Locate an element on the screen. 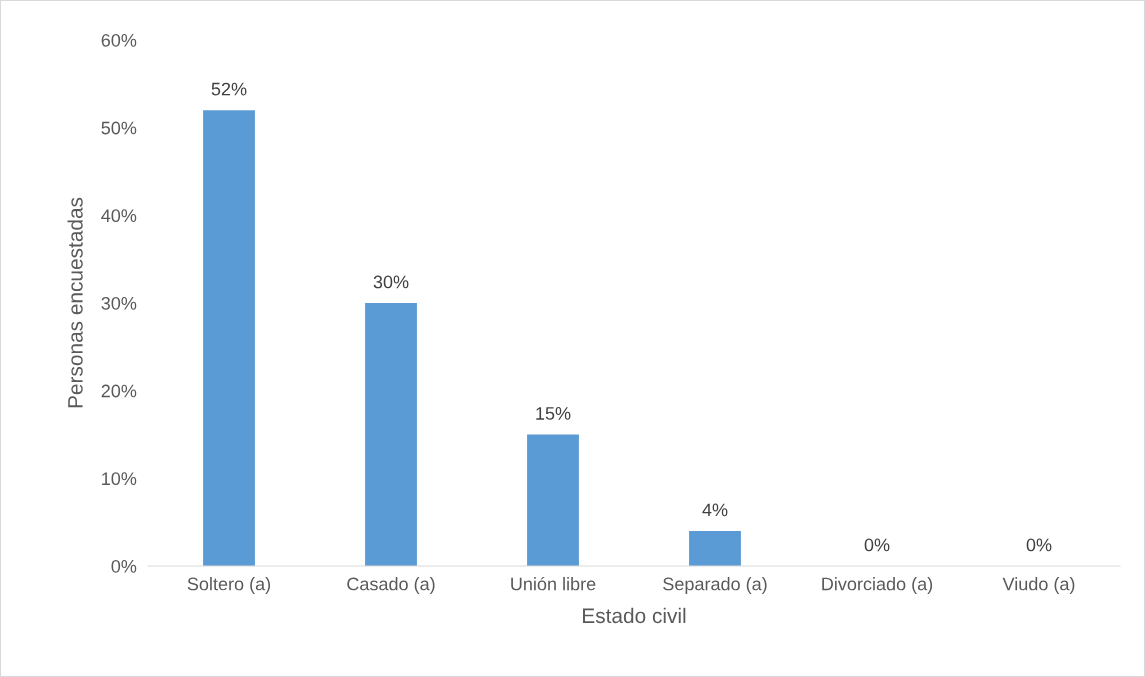 The width and height of the screenshot is (1145, 677). x-tick-label: Casado (a) is located at coordinates (391, 585).